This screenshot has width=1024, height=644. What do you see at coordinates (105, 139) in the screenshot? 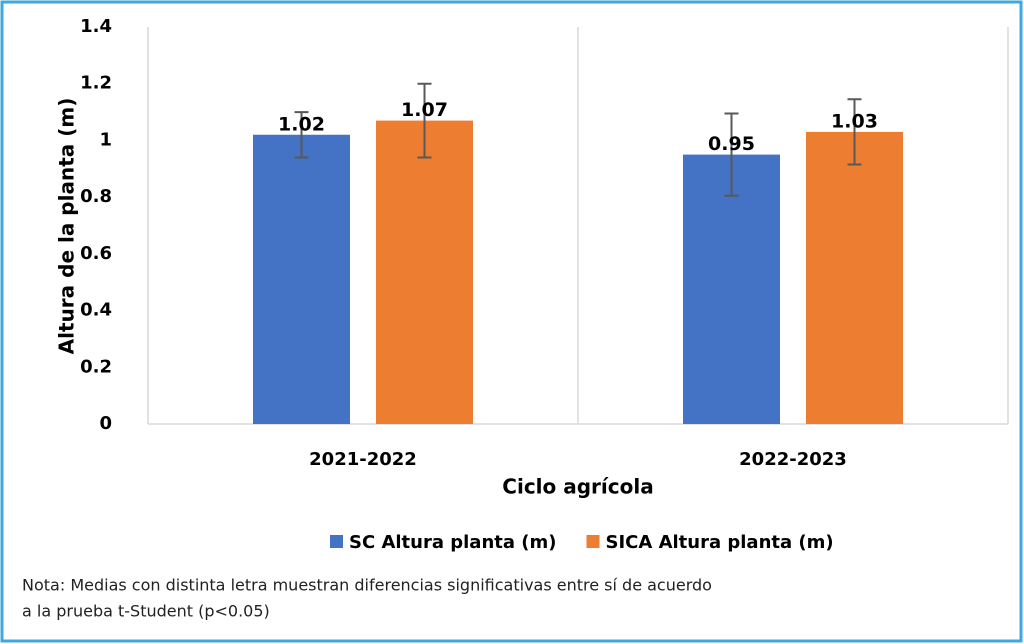
I see `y-tick-label: 1` at bounding box center [105, 139].